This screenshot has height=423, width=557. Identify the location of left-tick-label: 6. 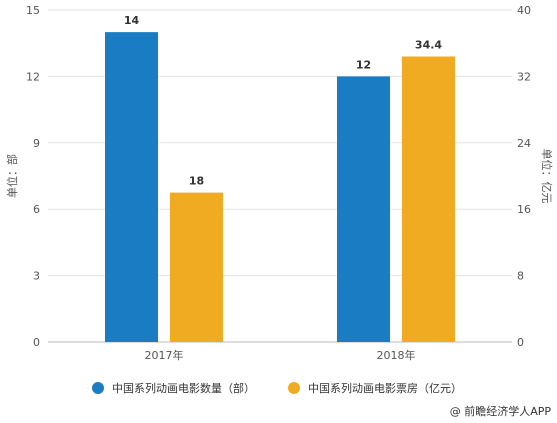
(36, 209).